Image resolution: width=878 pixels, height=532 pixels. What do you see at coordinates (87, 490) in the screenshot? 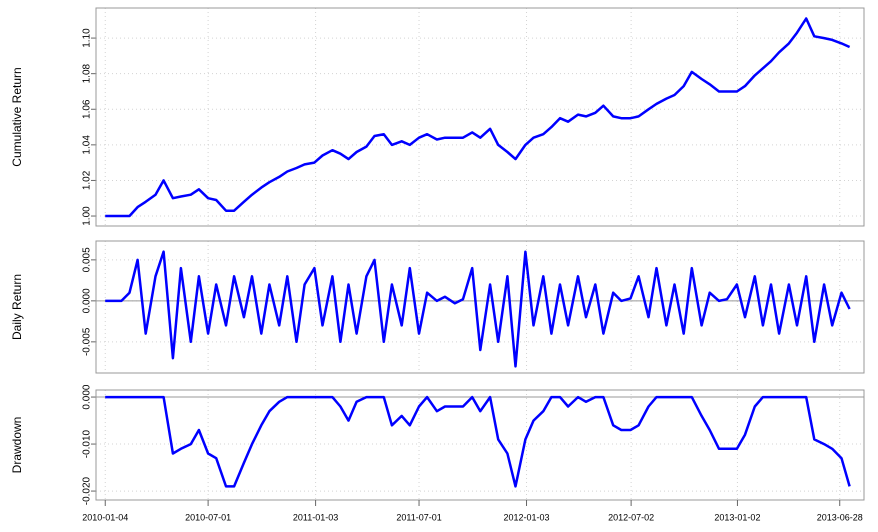
I see `y-tick-label: -0.020` at bounding box center [87, 490].